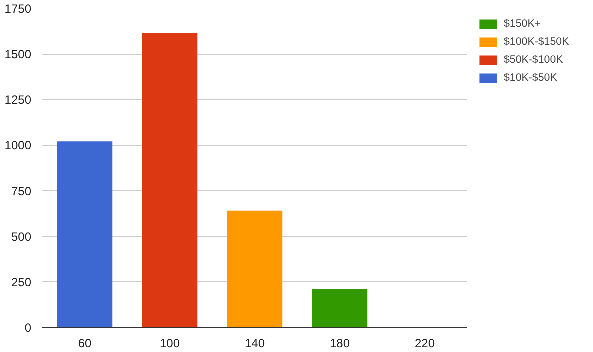 The height and width of the screenshot is (352, 593). I want to click on y-tick-label: 1250, so click(18, 100).